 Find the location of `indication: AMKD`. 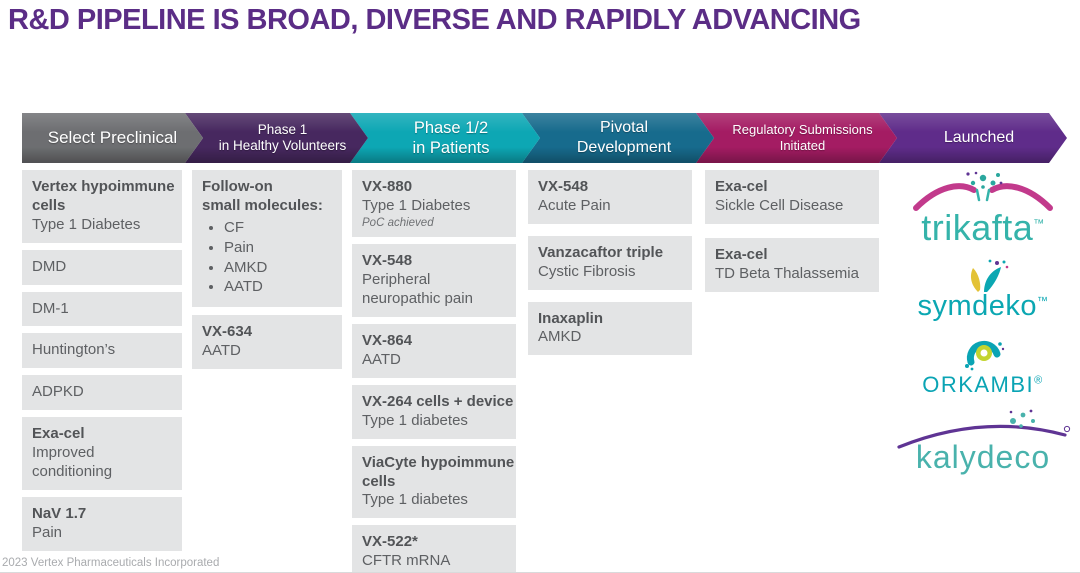

indication: AMKD is located at coordinates (560, 337).